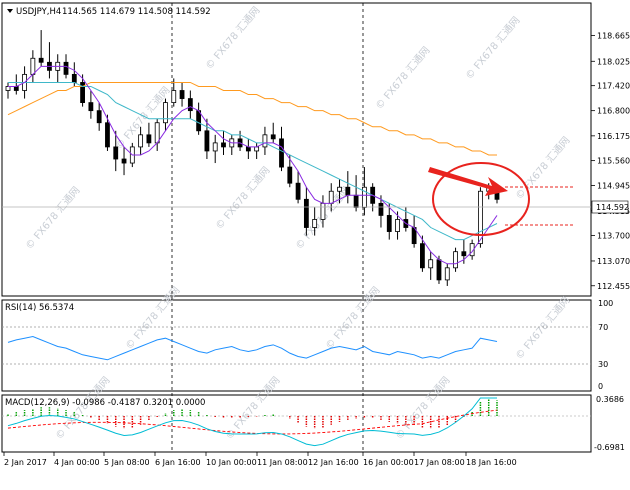  I want to click on macd-signal-line, so click(252, 422).